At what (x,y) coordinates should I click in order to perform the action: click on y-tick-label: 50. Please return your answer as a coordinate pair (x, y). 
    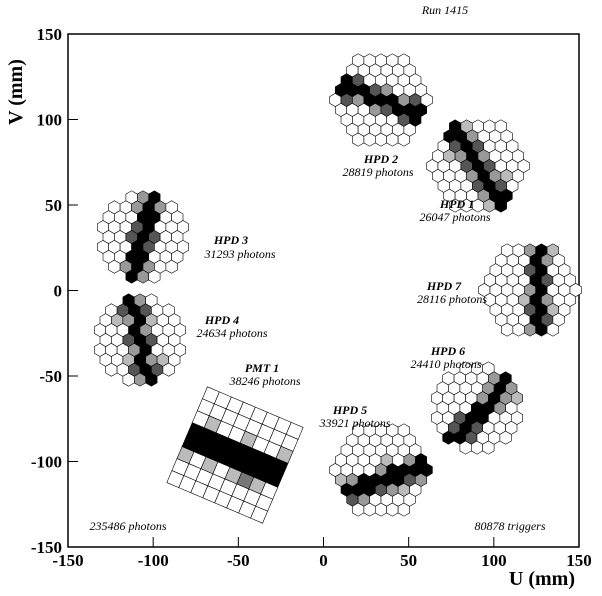
    Looking at the image, I should click on (53, 205).